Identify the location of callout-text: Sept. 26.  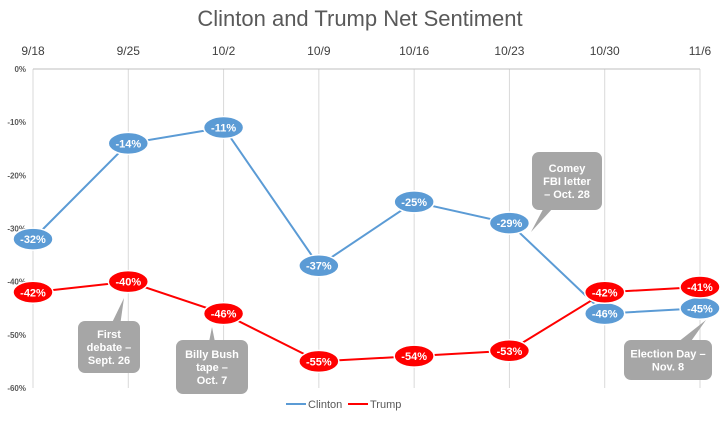
(109, 361).